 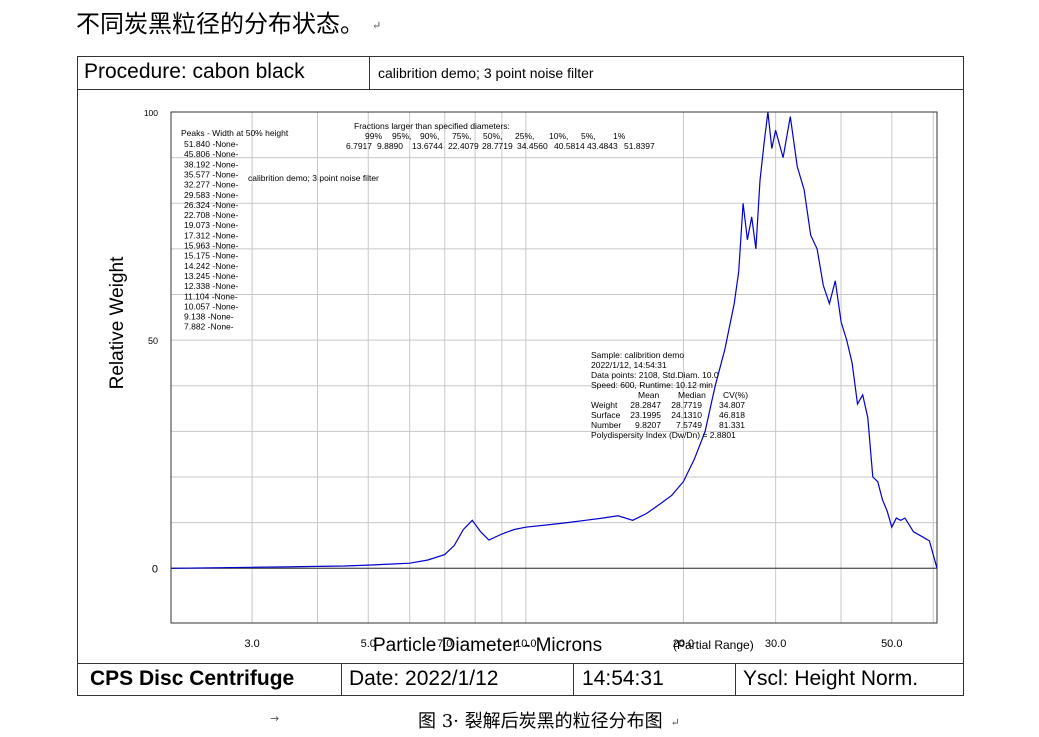 What do you see at coordinates (683, 644) in the screenshot?
I see `x-tick-label: 20.0` at bounding box center [683, 644].